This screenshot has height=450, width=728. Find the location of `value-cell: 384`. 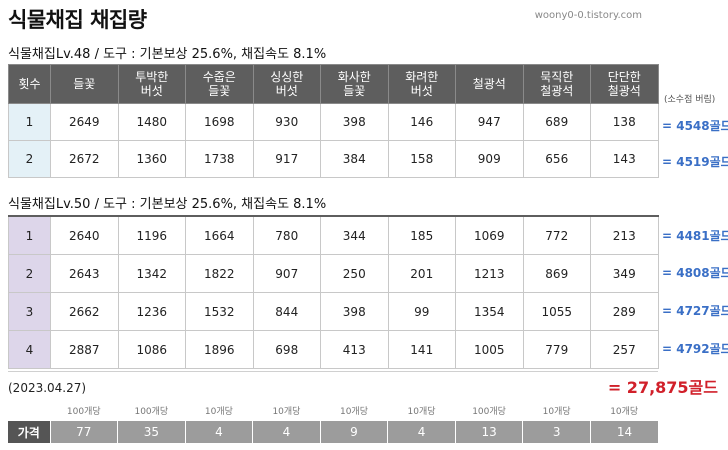

value-cell: 384 is located at coordinates (354, 159).